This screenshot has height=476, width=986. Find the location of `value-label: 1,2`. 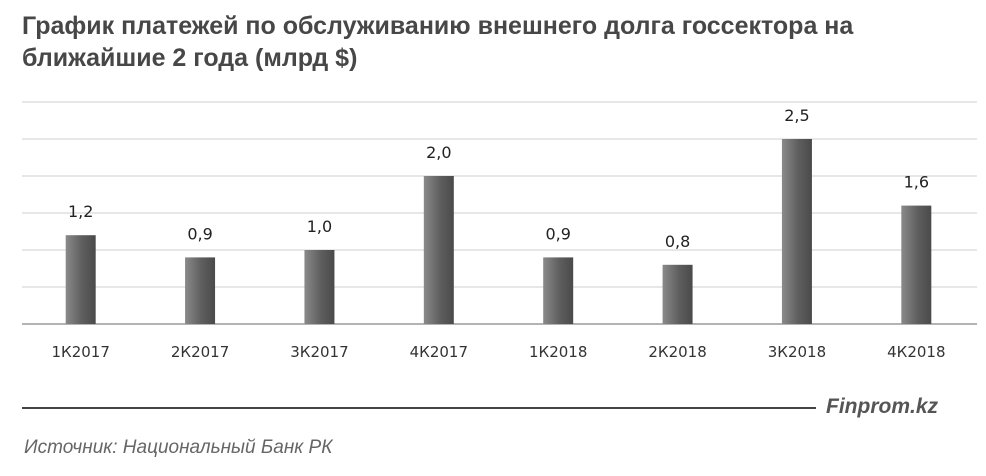

value-label: 1,2 is located at coordinates (80, 211).